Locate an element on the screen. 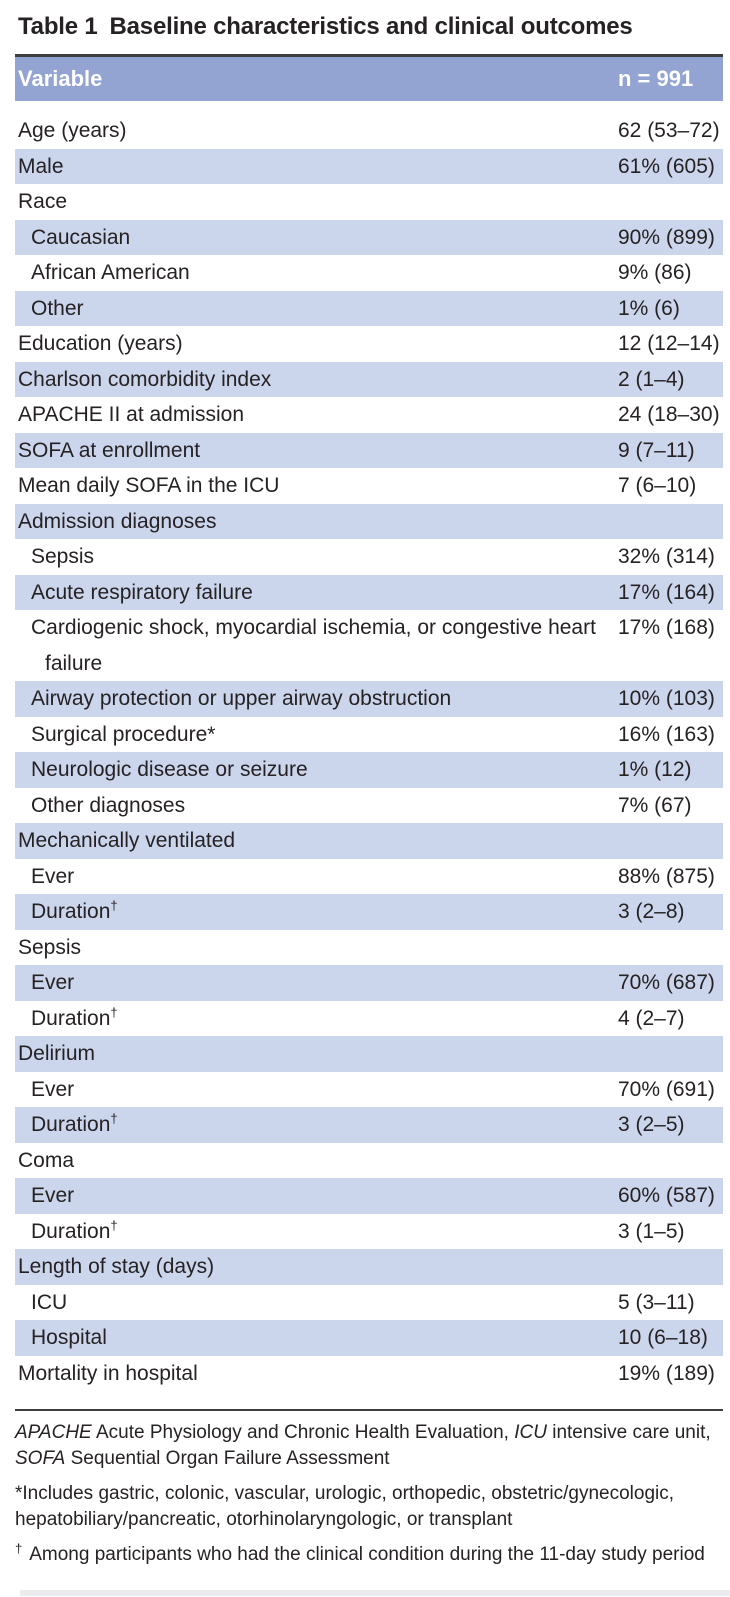 The height and width of the screenshot is (1597, 730). table-row: SOFA at enrollment 9 (7–11) is located at coordinates (369, 450).